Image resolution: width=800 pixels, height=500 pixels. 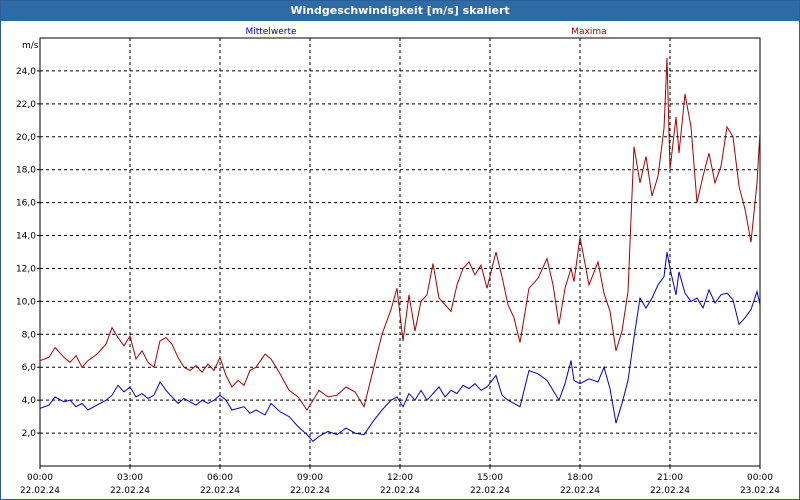 I want to click on y-tick-label: 18,0, so click(x=26, y=171).